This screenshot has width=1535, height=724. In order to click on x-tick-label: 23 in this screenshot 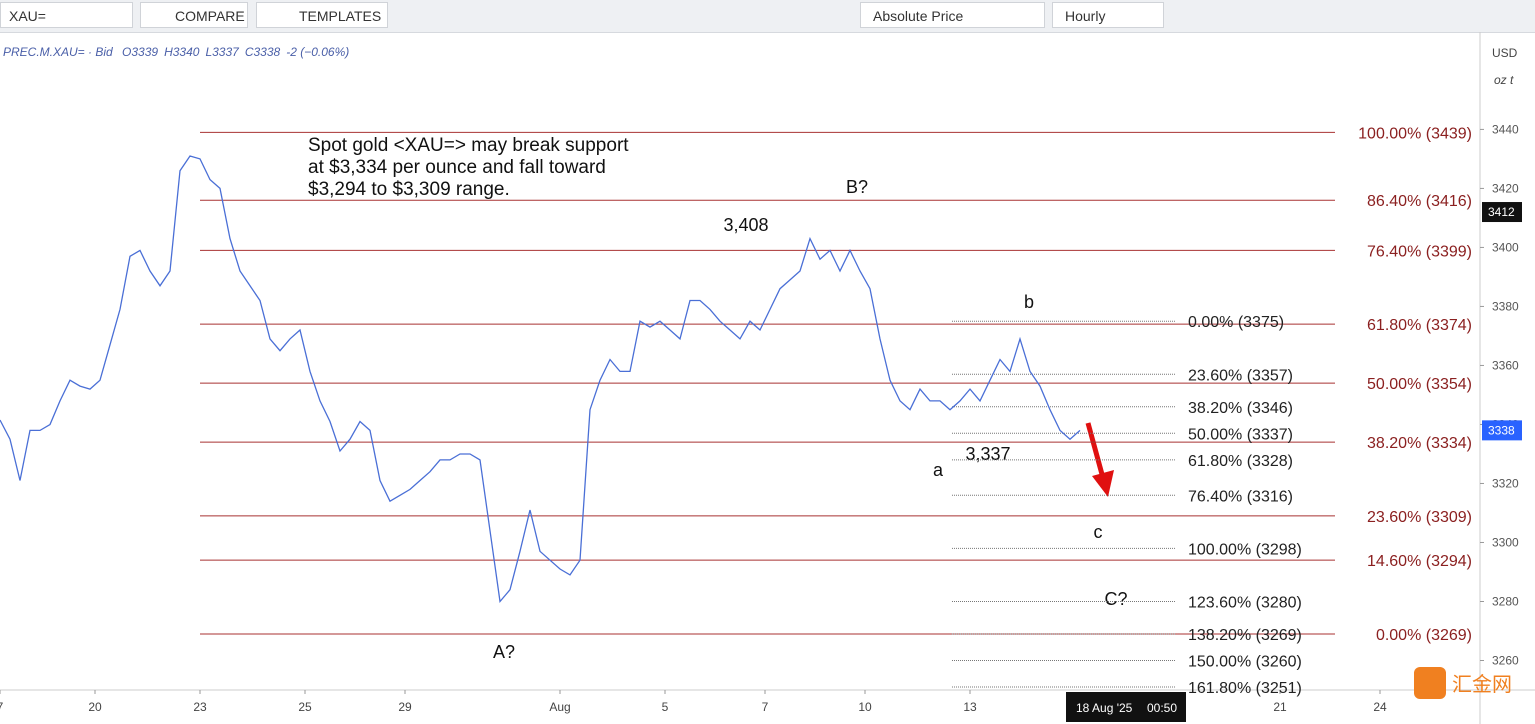, I will do `click(200, 707)`.